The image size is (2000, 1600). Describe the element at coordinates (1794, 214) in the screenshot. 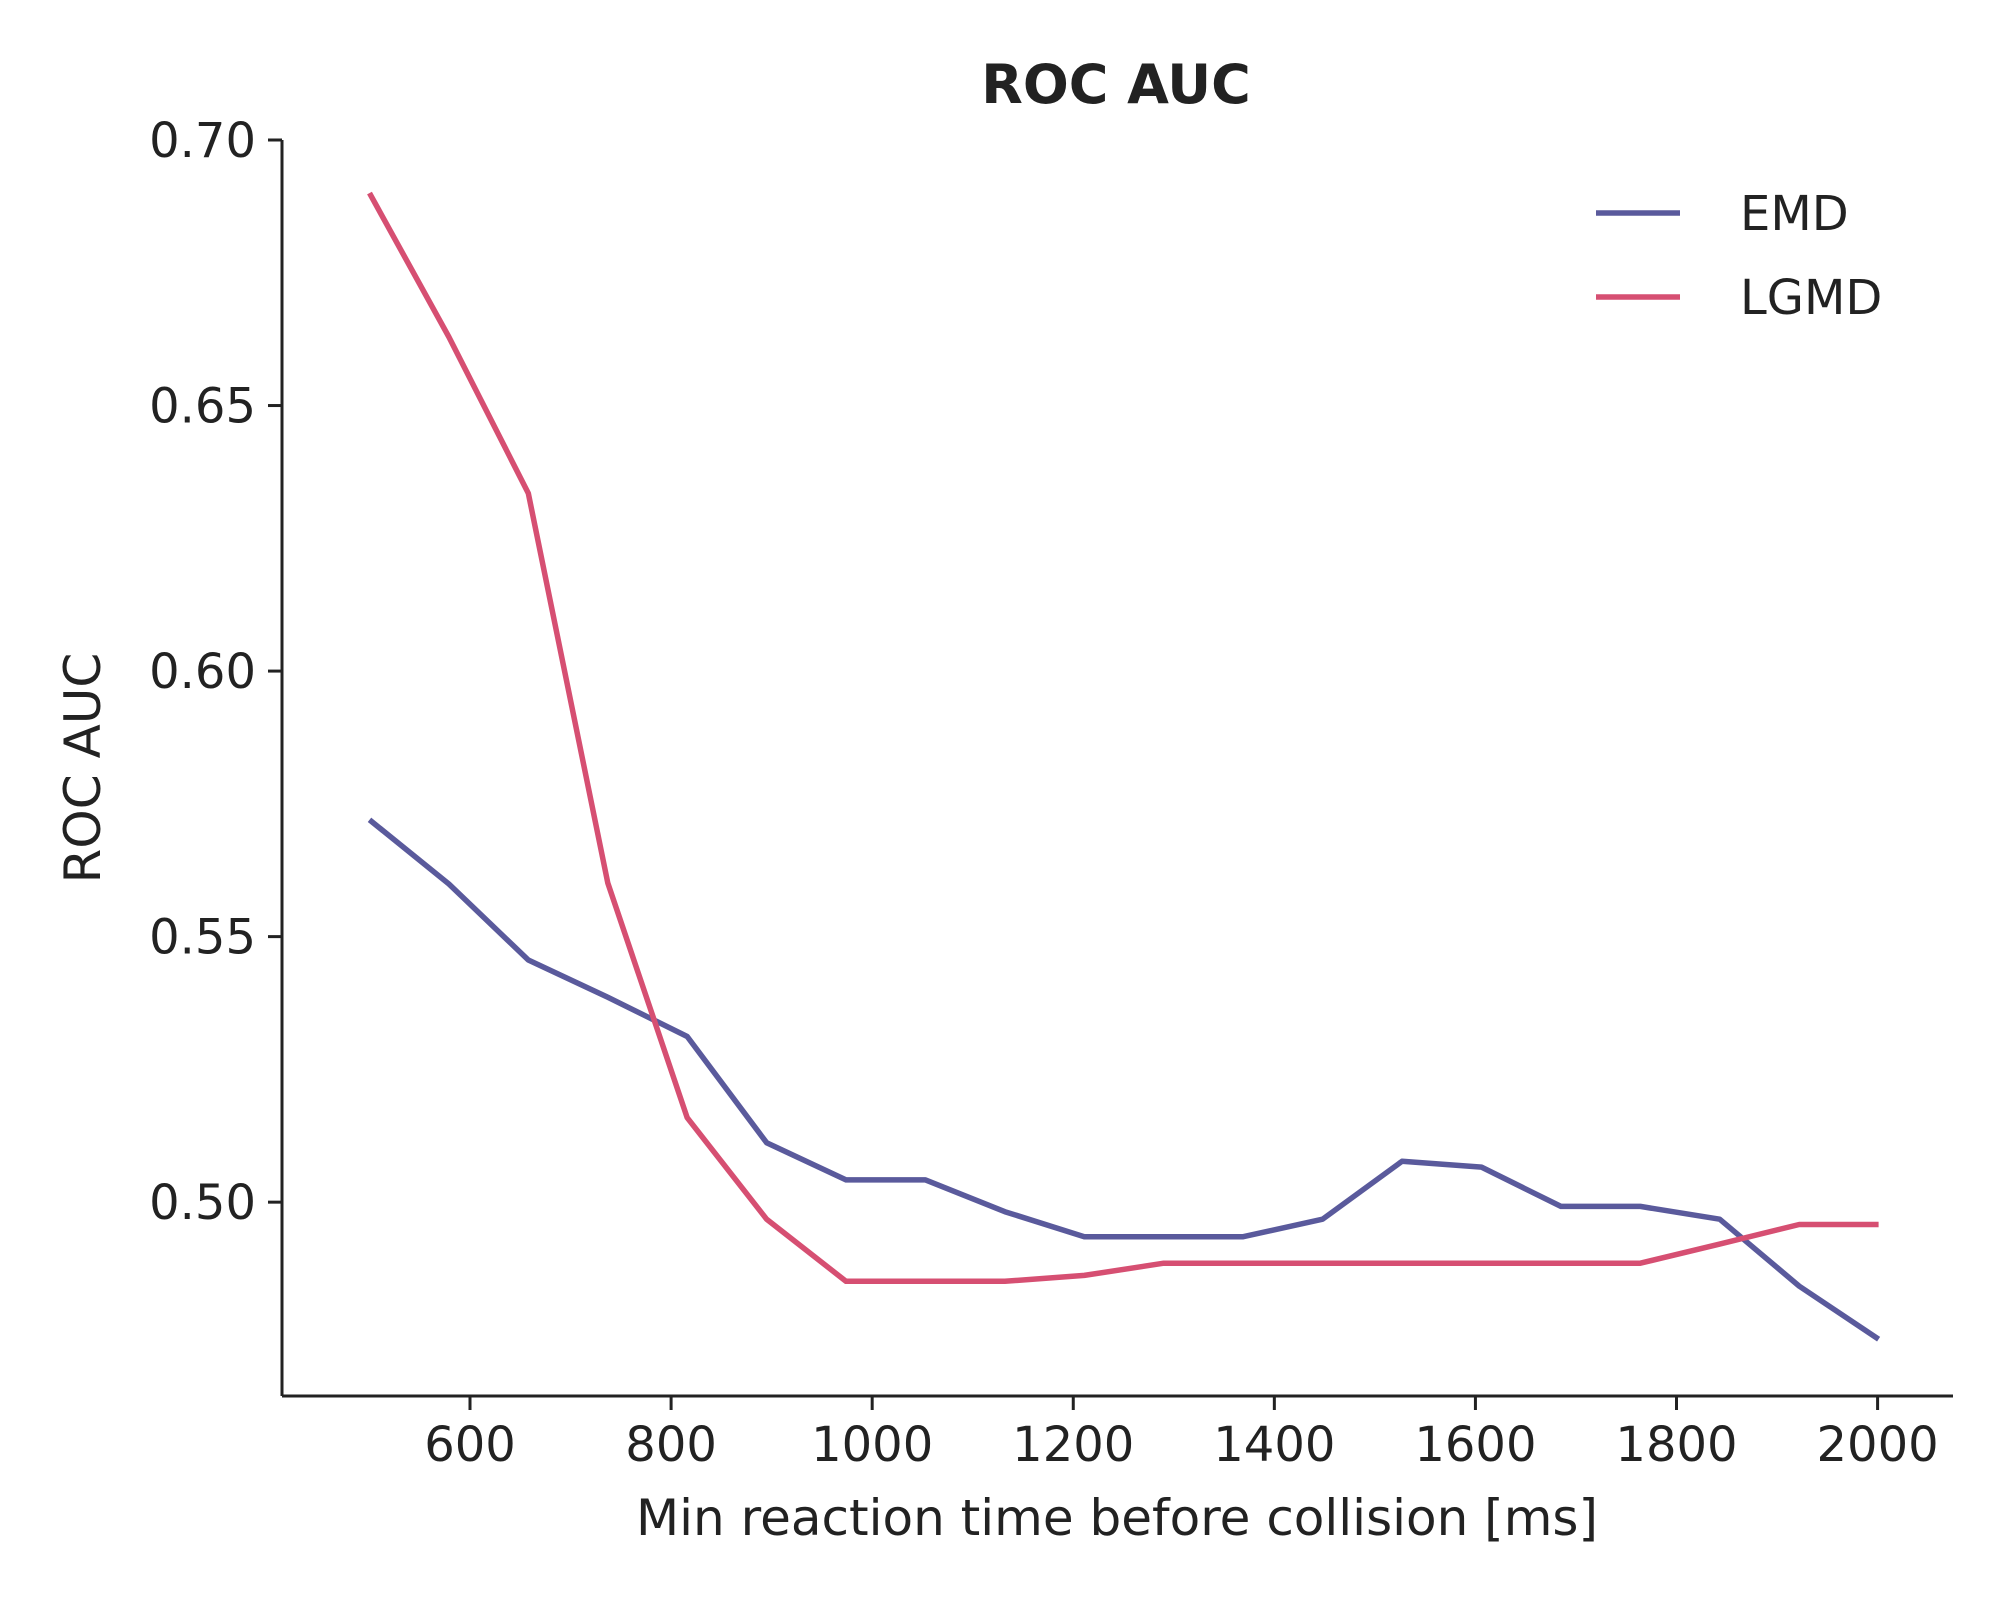

I see `legend-label-emd: EMD` at that location.